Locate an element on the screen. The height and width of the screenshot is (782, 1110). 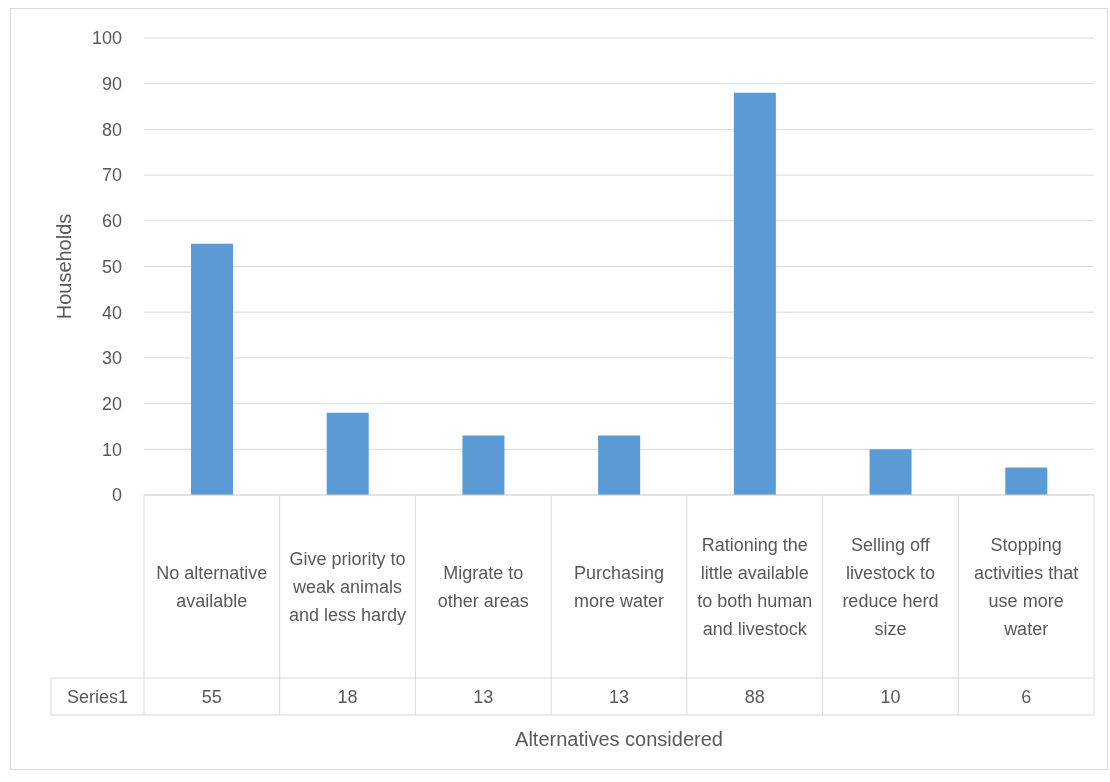
data-label: 18 is located at coordinates (347, 696).